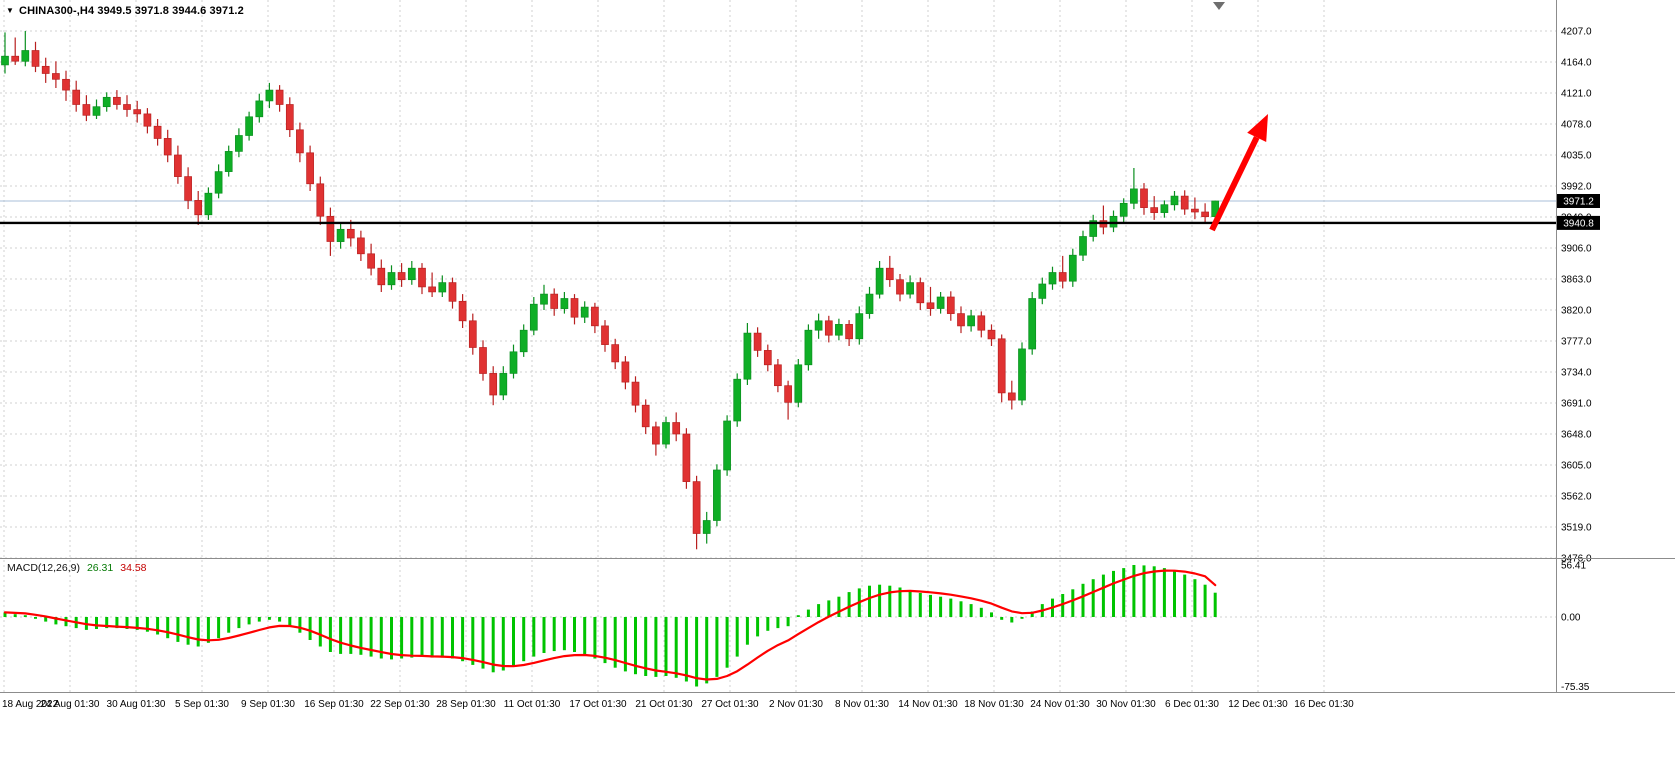 This screenshot has width=1675, height=763. What do you see at coordinates (1576, 497) in the screenshot?
I see `price-tick-label: 3562.0` at bounding box center [1576, 497].